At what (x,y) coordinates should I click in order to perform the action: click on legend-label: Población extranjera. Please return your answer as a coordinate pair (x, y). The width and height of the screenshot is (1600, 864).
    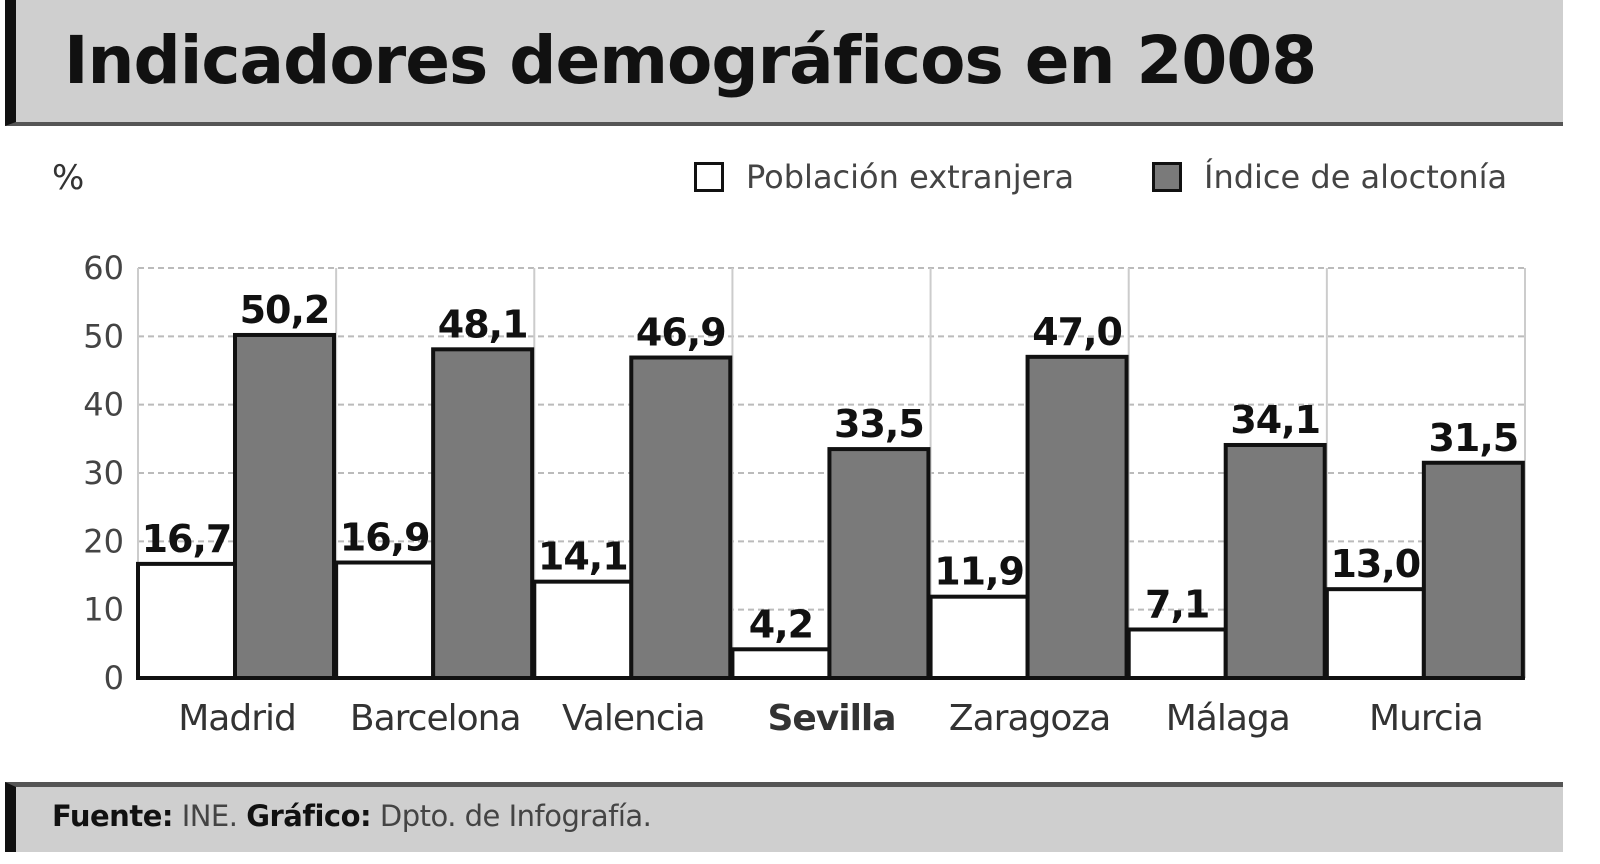
    Looking at the image, I should click on (910, 177).